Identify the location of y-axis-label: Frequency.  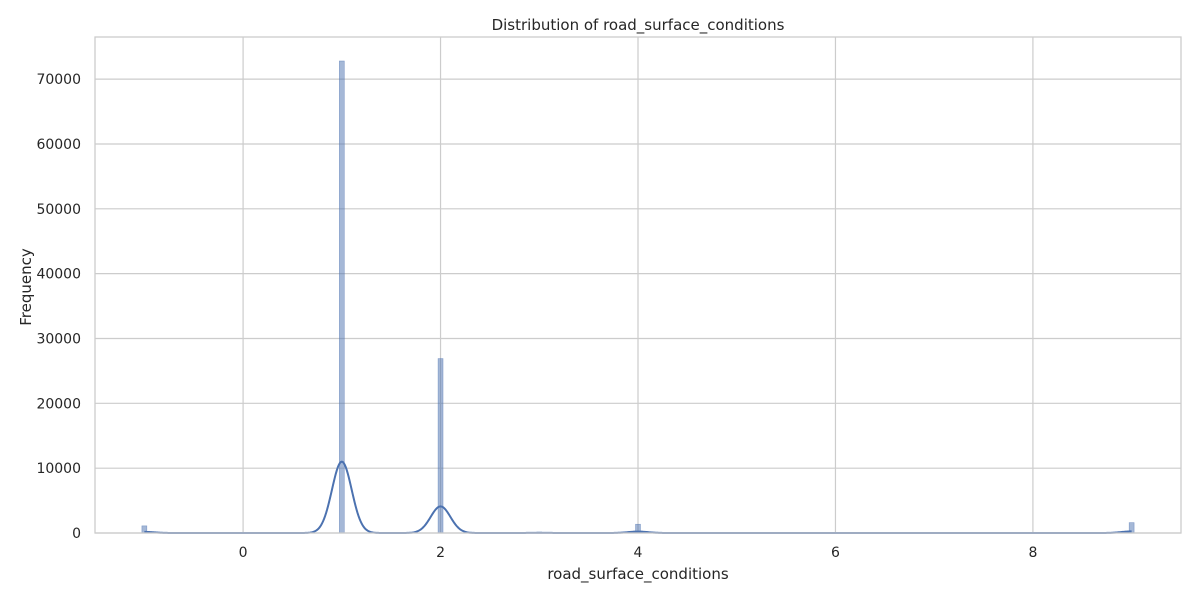
(26, 287).